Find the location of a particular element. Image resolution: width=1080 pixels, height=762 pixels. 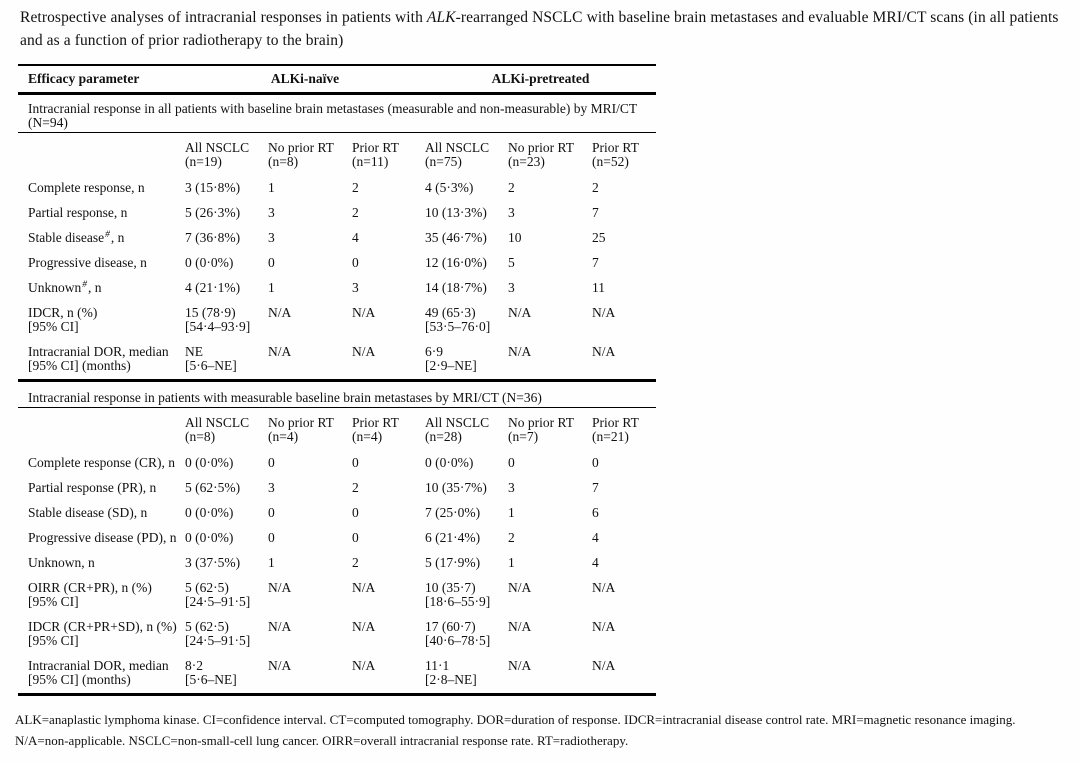

table-cell: 11·1 [2·8–NE] is located at coordinates (451, 672).